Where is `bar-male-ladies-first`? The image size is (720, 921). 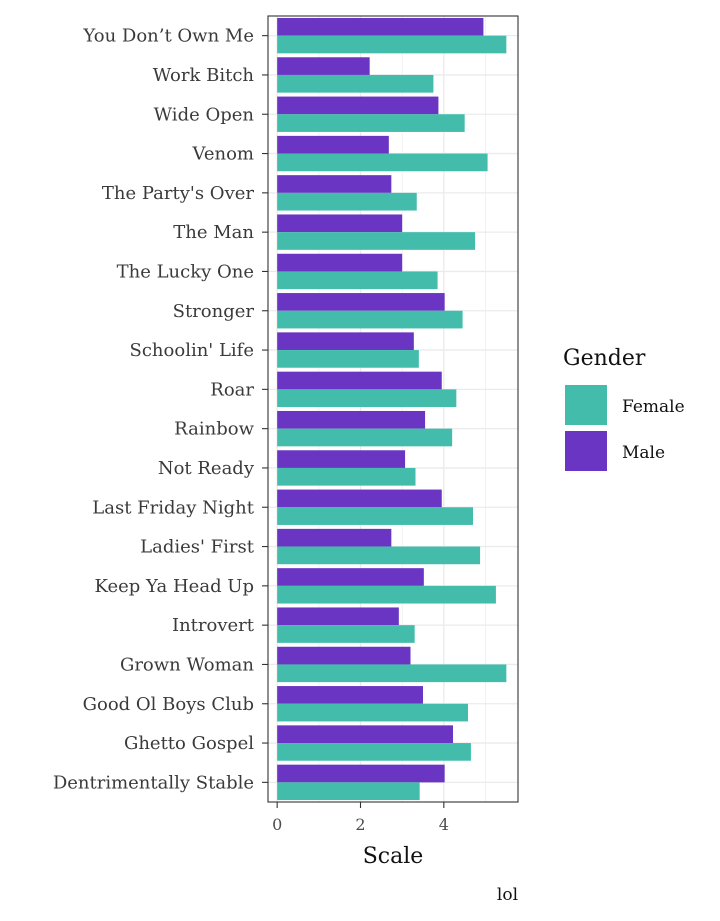 bar-male-ladies-first is located at coordinates (334, 537).